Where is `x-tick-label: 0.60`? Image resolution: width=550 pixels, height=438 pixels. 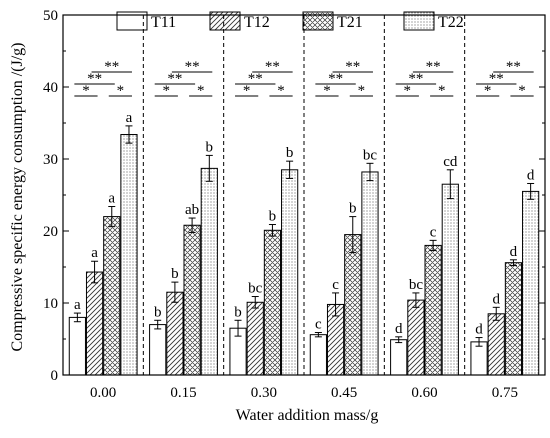
x-tick-label: 0.60 is located at coordinates (424, 393).